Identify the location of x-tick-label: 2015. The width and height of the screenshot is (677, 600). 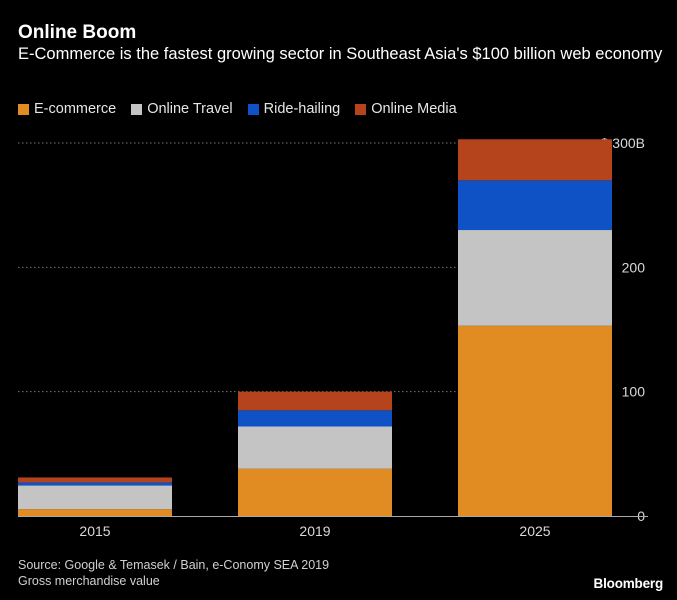
(94, 531).